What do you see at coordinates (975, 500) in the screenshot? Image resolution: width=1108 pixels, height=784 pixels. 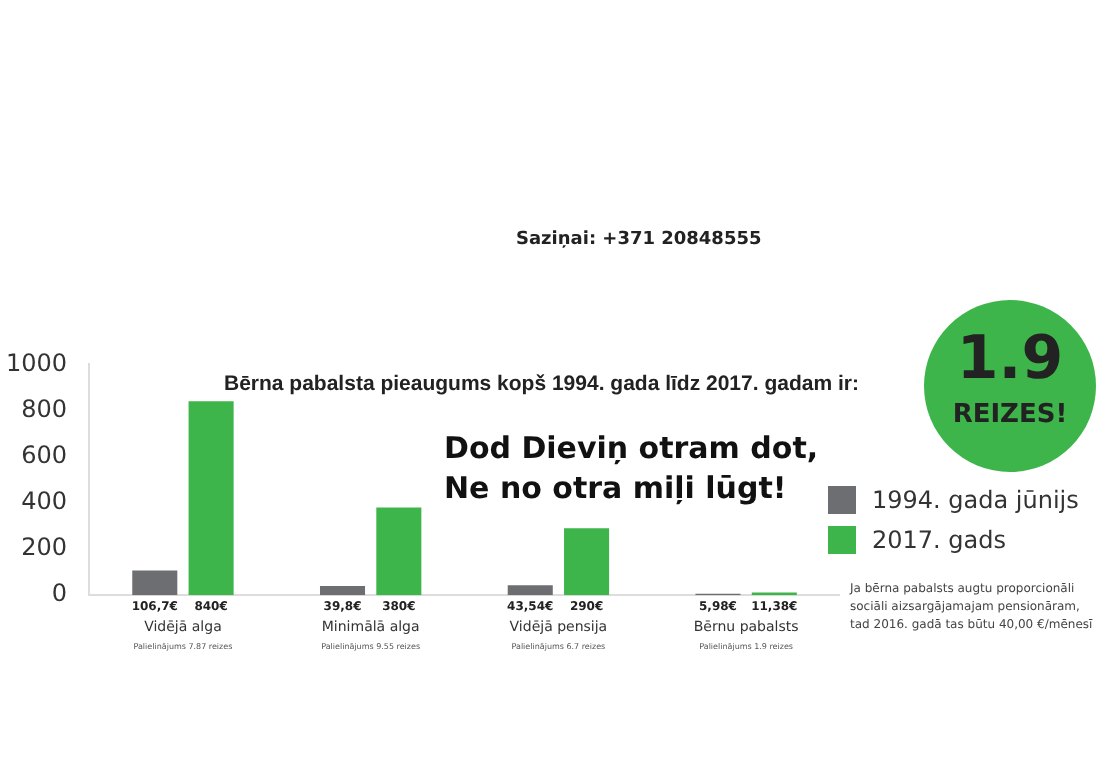 I see `legend-label: 1994. gada jūnijs` at bounding box center [975, 500].